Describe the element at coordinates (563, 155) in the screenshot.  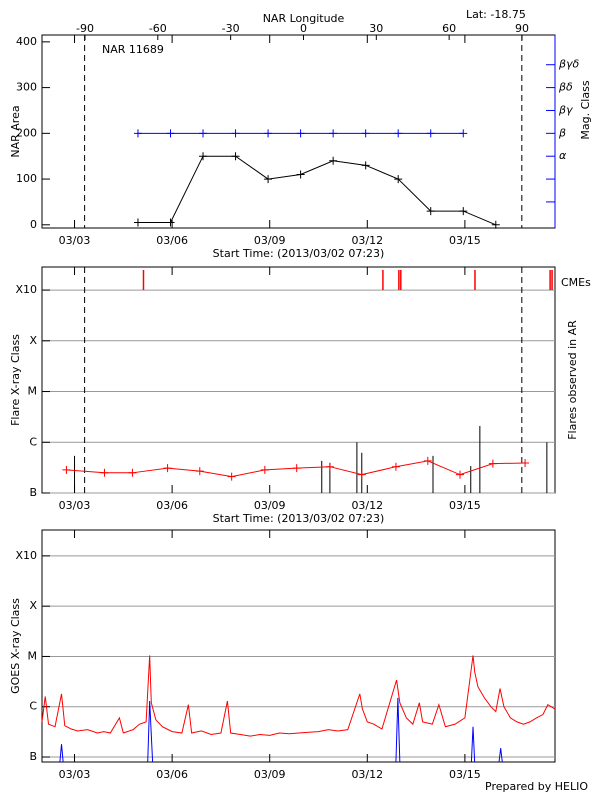
I see `y2-tick-label: α` at that location.